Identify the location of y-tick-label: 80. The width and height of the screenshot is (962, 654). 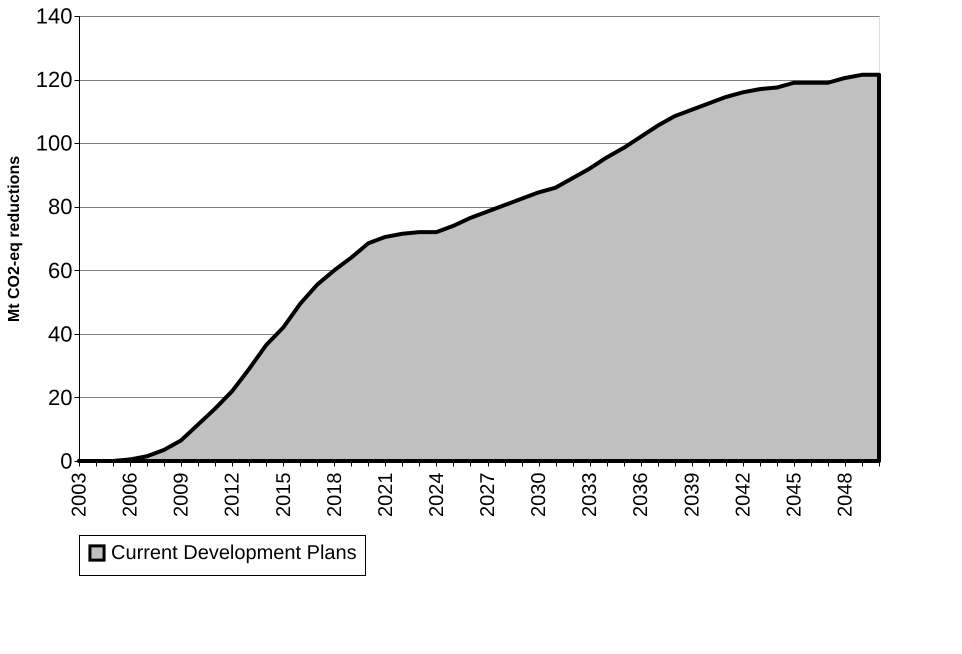
(60, 207).